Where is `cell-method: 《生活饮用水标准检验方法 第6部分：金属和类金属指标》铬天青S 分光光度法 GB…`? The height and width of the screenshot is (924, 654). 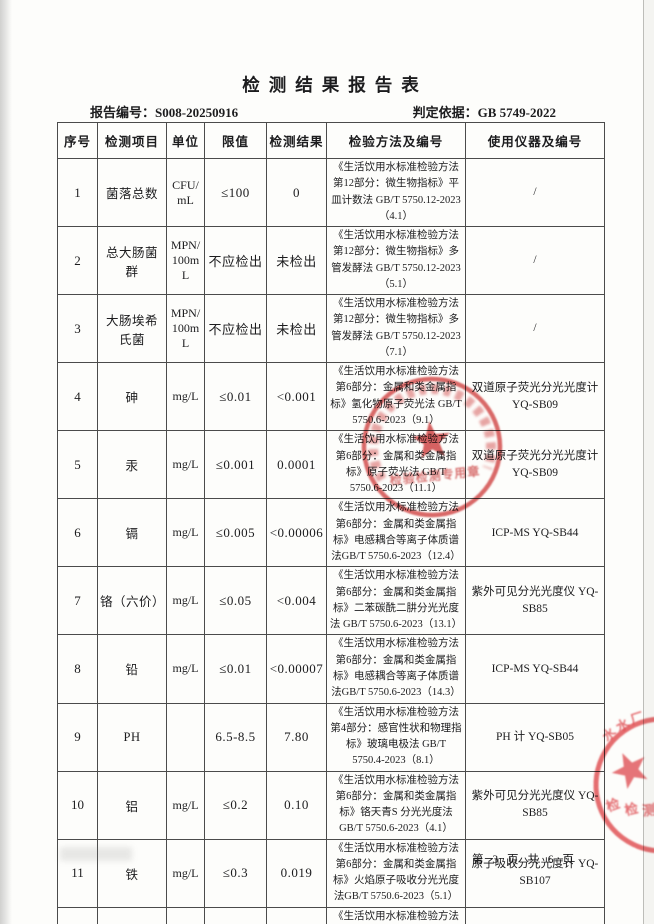
cell-method: 《生活饮用水标准检验方法 第6部分：金属和类金属指标》铬天青S 分光光度法 GB… is located at coordinates (396, 805).